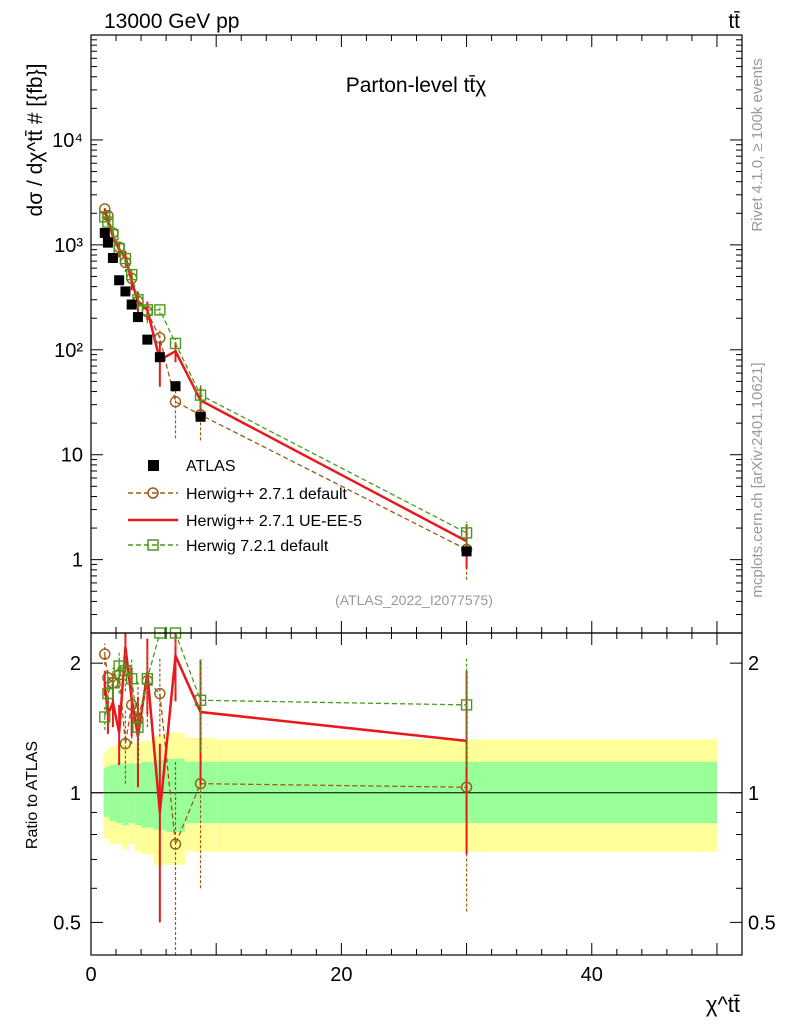  I want to click on xtick-label: 20, so click(341, 975).